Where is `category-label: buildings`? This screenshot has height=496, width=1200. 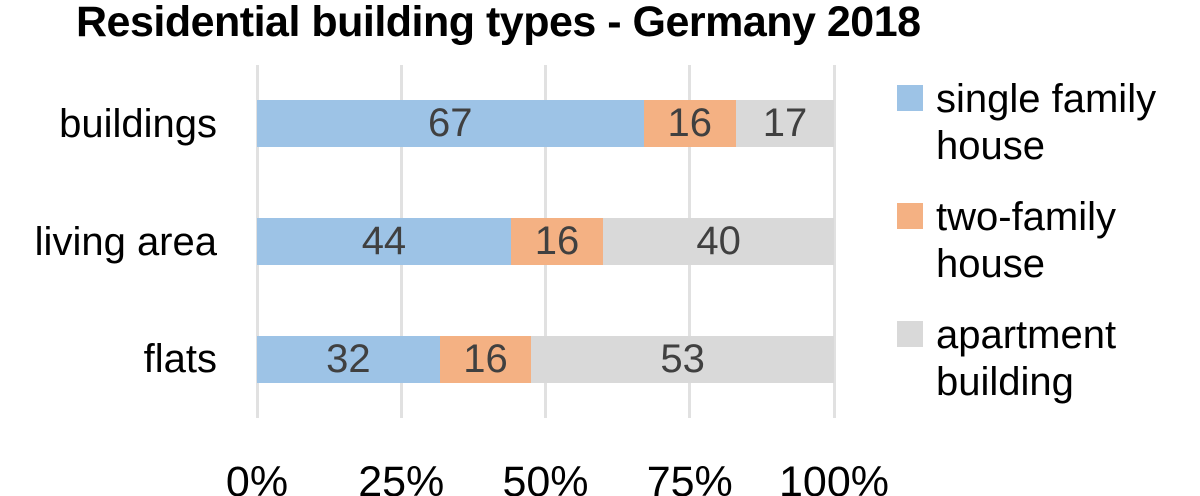
category-label: buildings is located at coordinates (138, 123).